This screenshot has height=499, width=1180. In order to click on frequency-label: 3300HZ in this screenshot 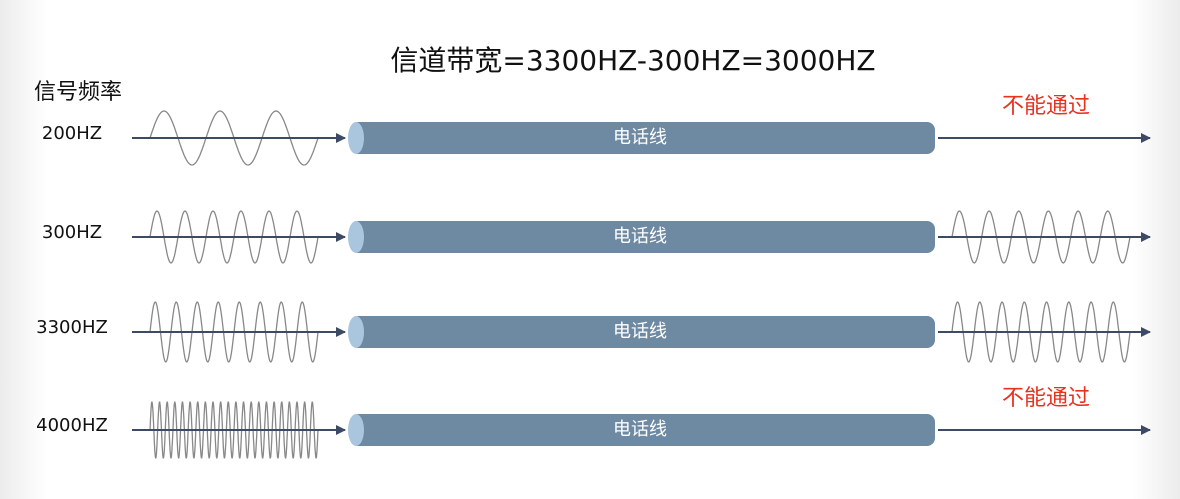, I will do `click(72, 327)`.